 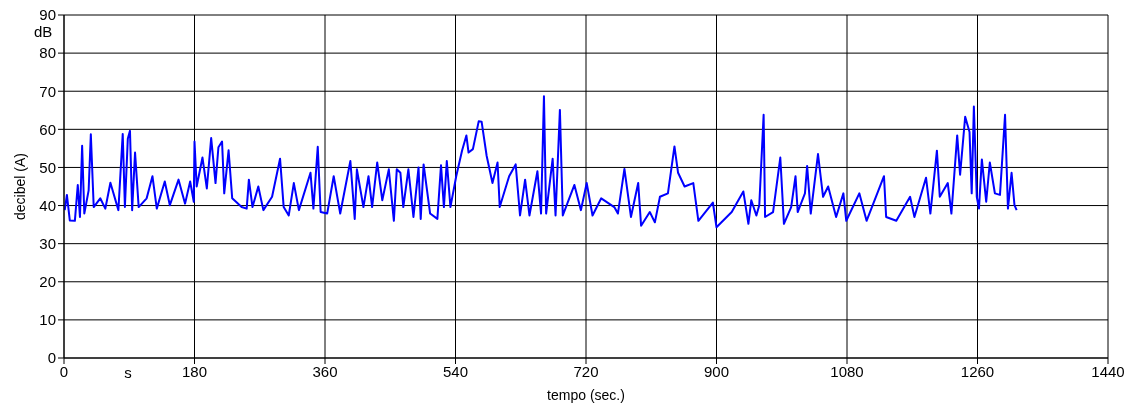 I want to click on x-tick-label: 900, so click(x=716, y=371).